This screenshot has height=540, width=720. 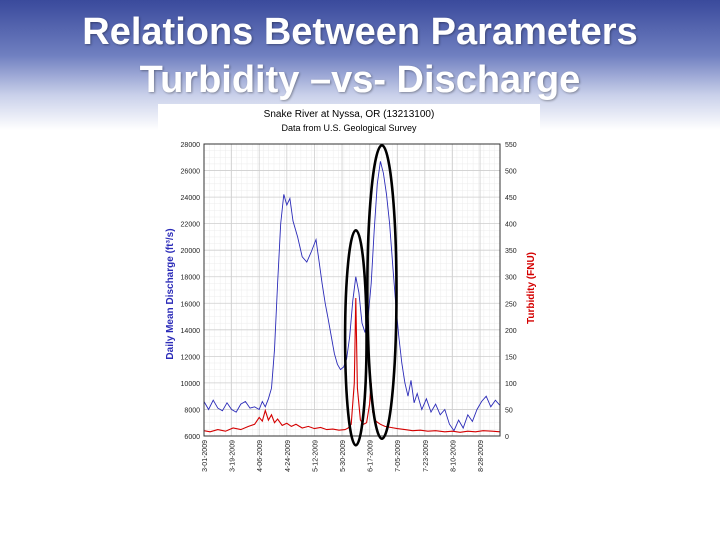 I want to click on x-tick-label: 8-10-2009, so click(x=453, y=456).